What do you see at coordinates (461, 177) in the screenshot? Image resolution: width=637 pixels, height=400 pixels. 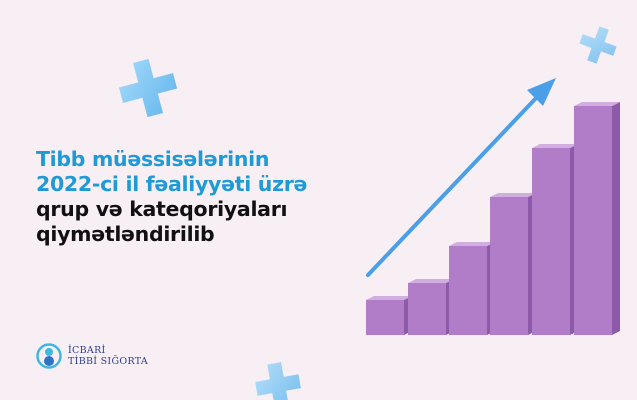 I see `growth-arrow-icon` at bounding box center [461, 177].